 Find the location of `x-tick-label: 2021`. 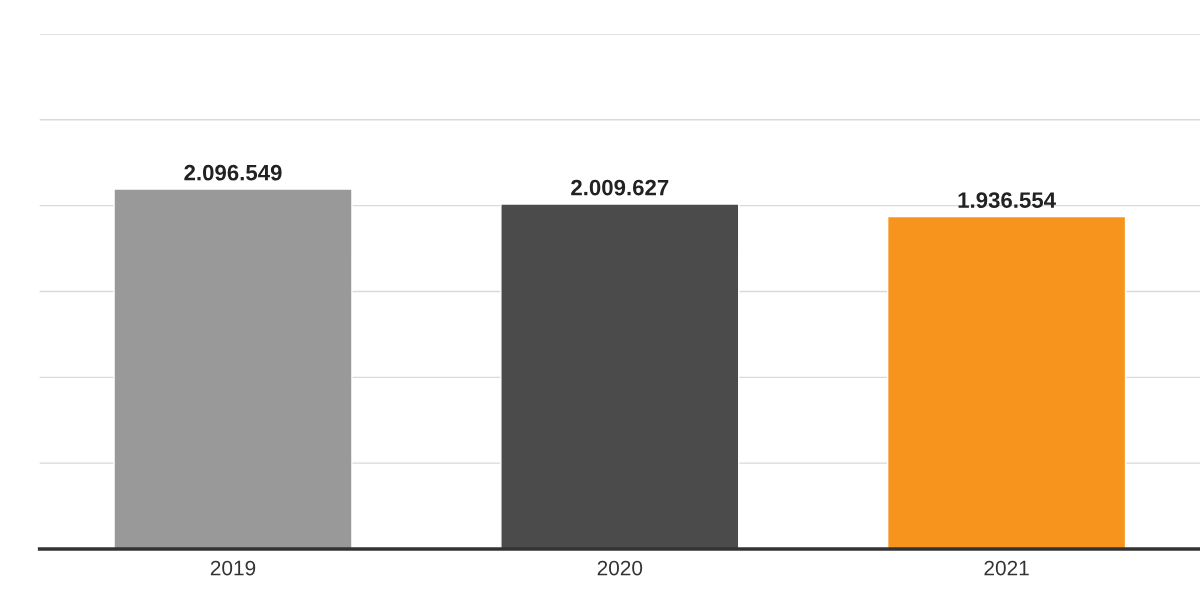

x-tick-label: 2021 is located at coordinates (1006, 568).